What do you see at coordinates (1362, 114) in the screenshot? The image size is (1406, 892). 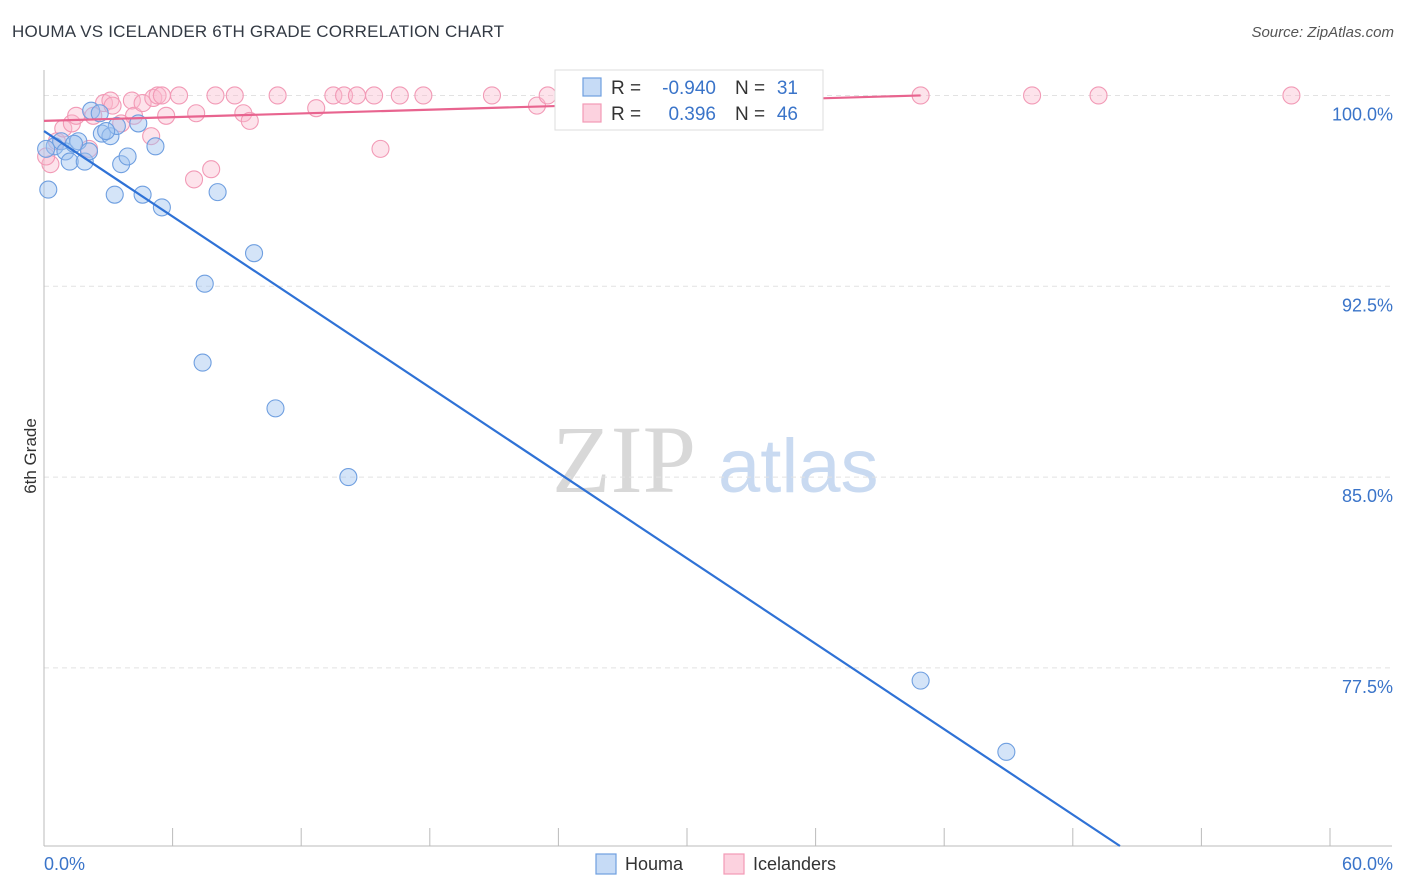 I see `y-tick-label: 100.0%` at bounding box center [1362, 114].